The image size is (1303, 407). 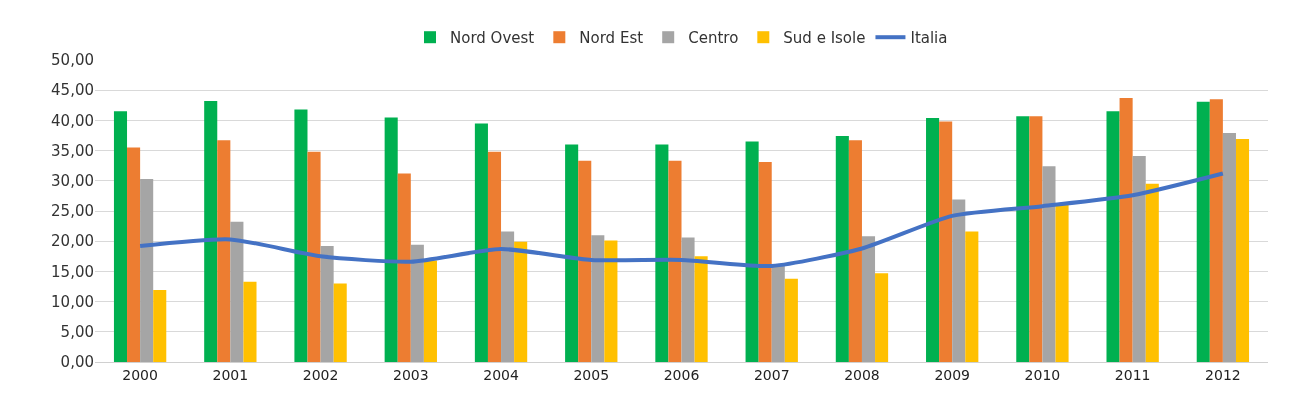 What do you see at coordinates (771, 374) in the screenshot?
I see `x-tick-label: 2007` at bounding box center [771, 374].